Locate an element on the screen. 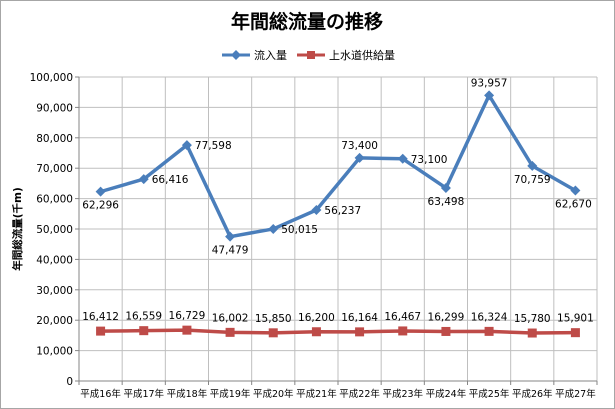 This screenshot has width=615, height=409. data-label-supply: 15,850 is located at coordinates (273, 319).